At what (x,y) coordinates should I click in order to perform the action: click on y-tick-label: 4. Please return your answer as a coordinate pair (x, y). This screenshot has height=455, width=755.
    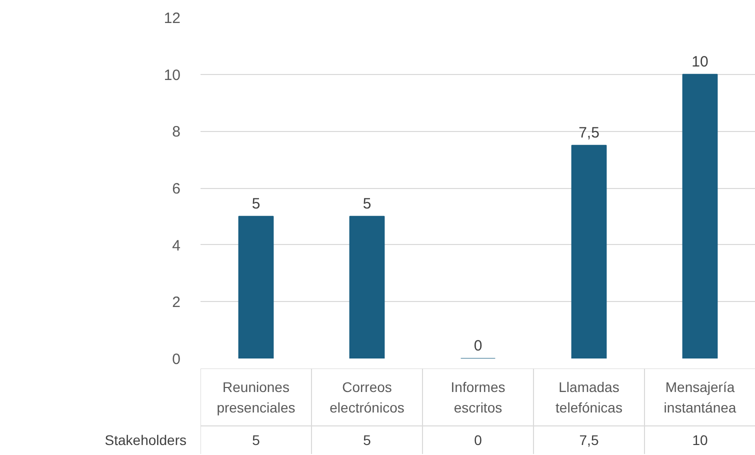
    Looking at the image, I should click on (176, 245).